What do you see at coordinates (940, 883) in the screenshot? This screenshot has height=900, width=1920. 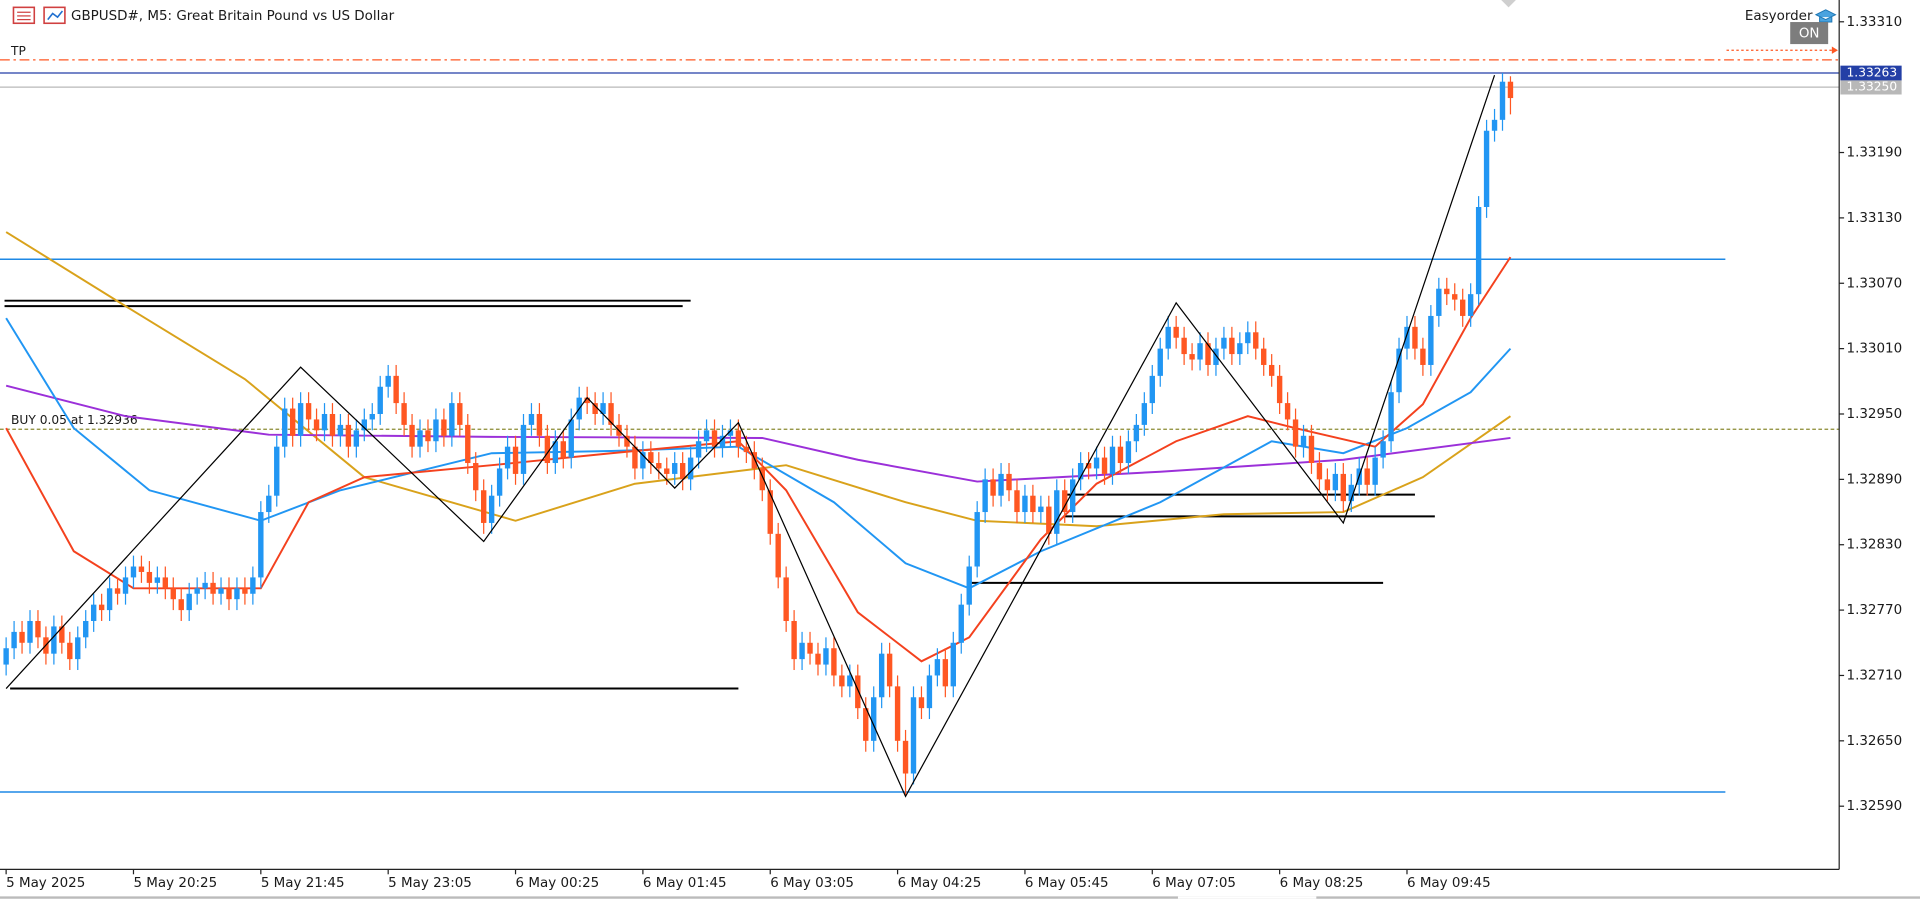 I see `x-tick-label: 6 May 04:25` at bounding box center [940, 883].